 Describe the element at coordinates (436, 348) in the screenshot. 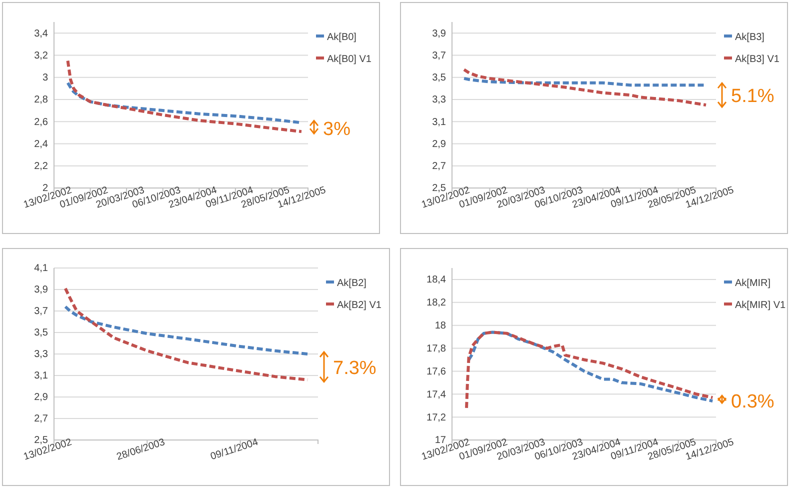

I see `y-tick-label: 17,8` at that location.